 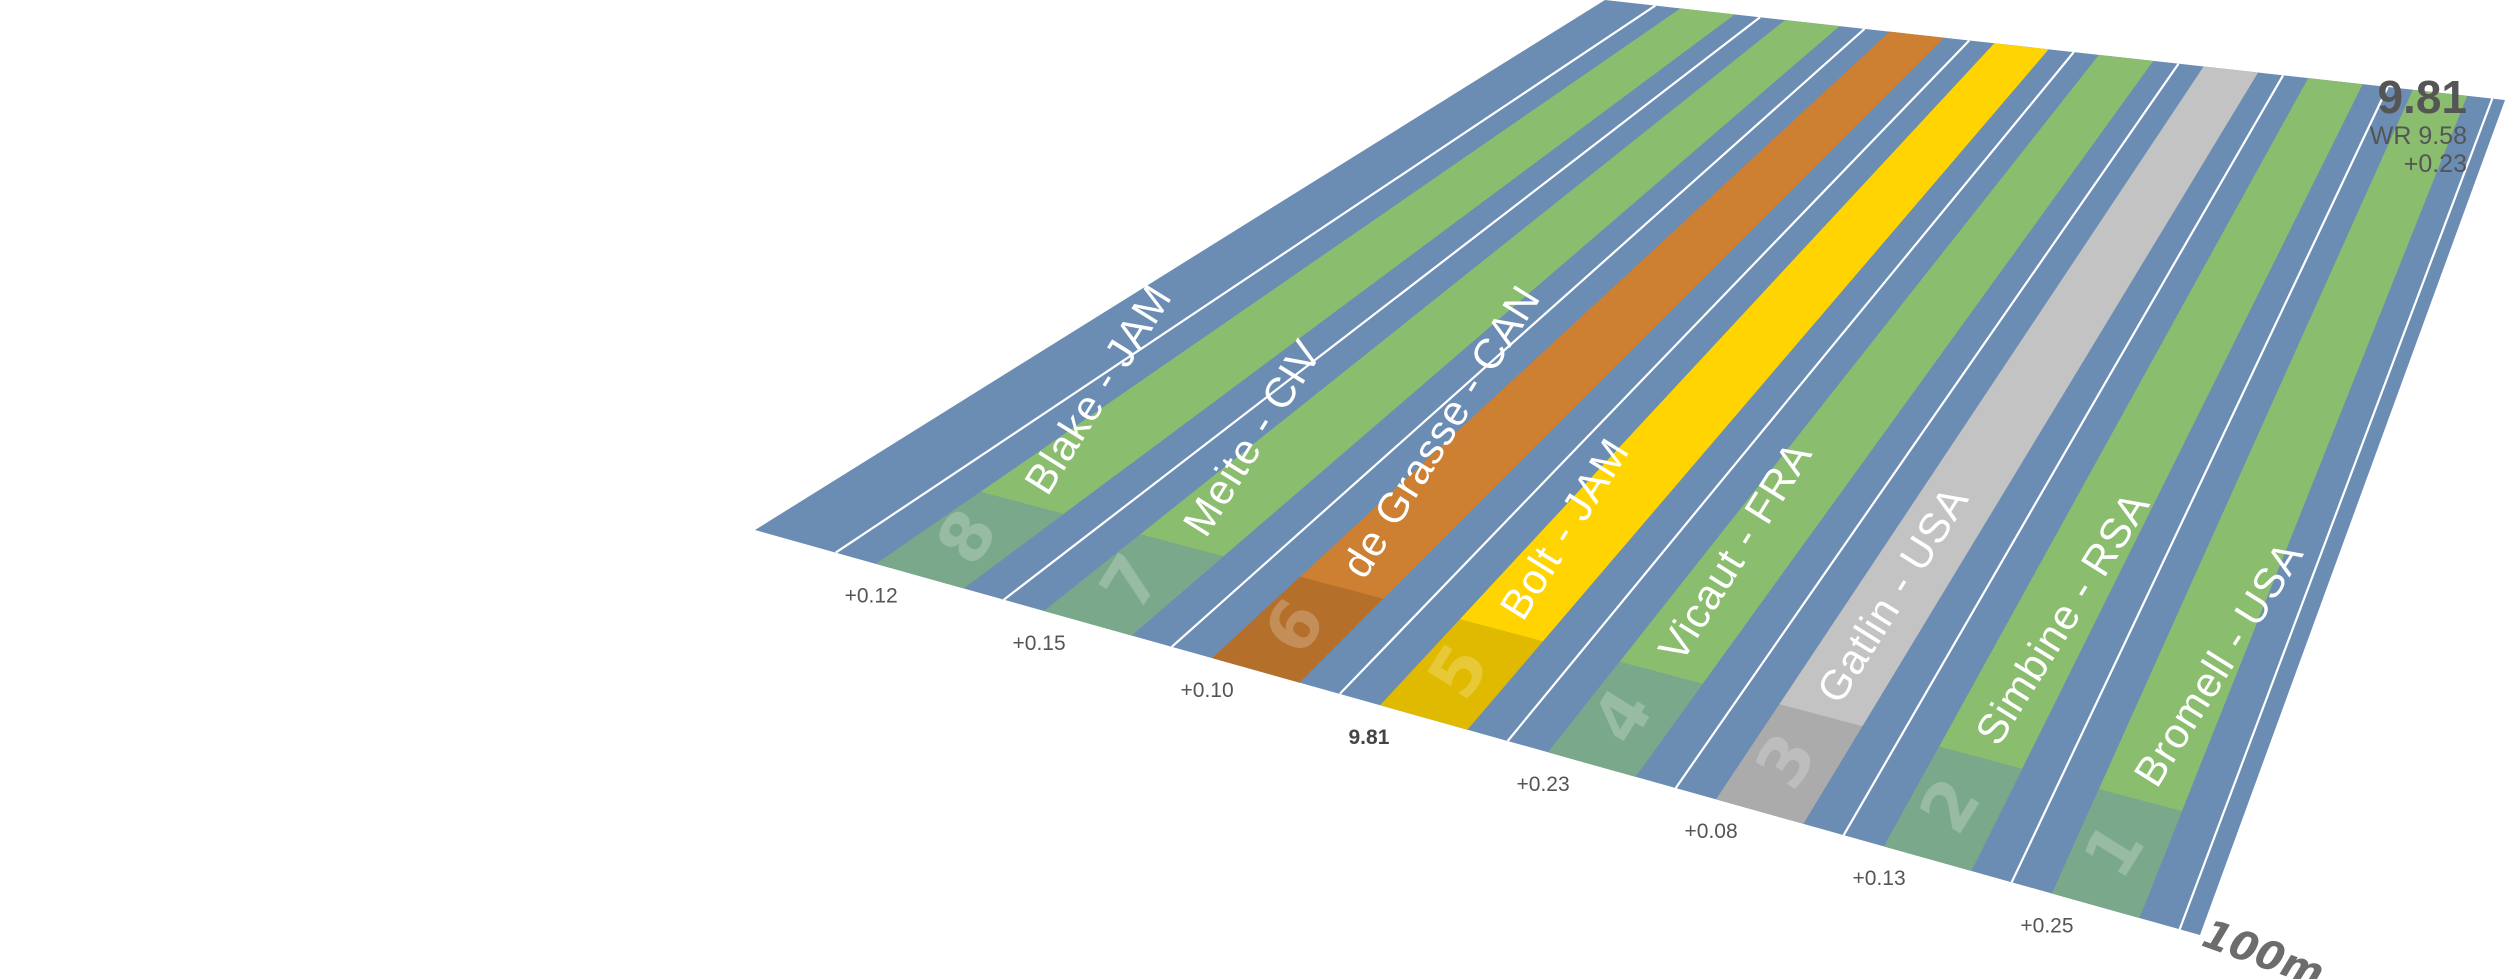 I want to click on result-label-1: +0.25, so click(x=2046, y=925).